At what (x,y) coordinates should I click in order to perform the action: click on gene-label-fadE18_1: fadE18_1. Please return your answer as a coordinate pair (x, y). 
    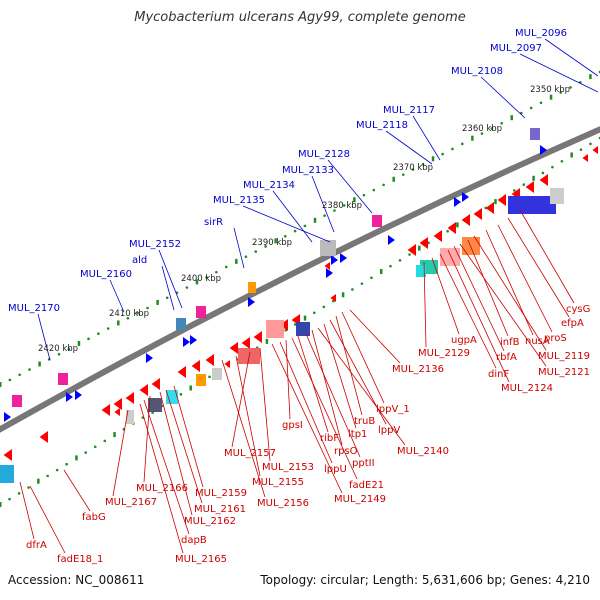
    Looking at the image, I should click on (80, 559).